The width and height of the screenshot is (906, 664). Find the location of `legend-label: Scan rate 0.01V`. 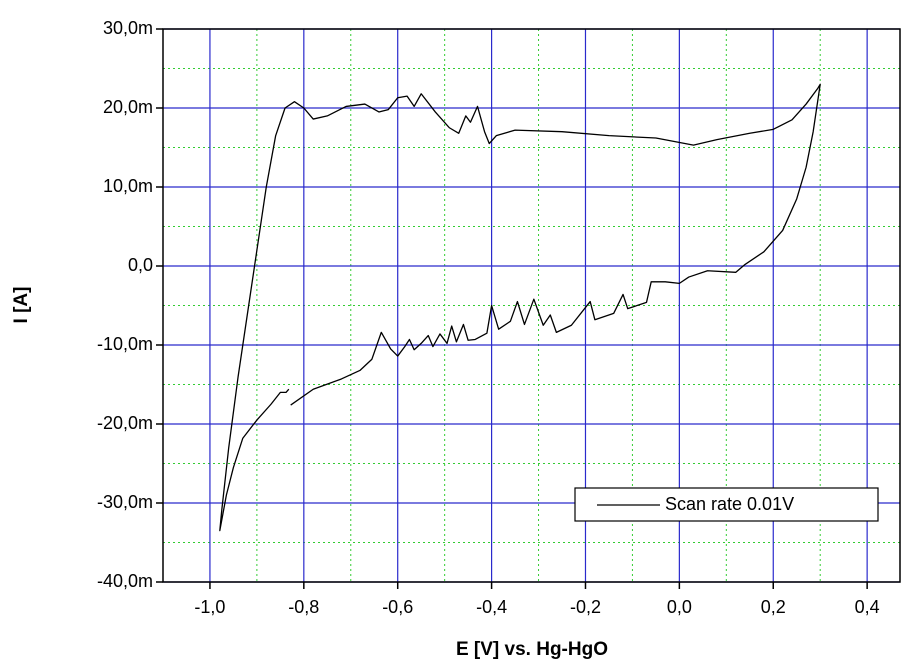

legend-label: Scan rate 0.01V is located at coordinates (729, 504).